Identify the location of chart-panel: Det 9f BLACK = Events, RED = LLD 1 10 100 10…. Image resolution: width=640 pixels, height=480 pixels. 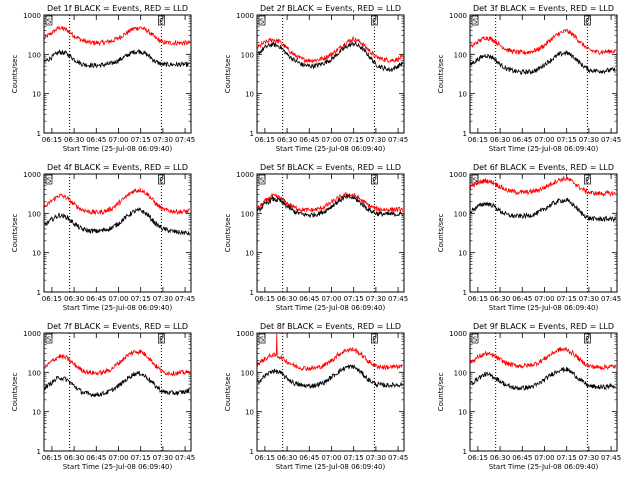
(529, 396).